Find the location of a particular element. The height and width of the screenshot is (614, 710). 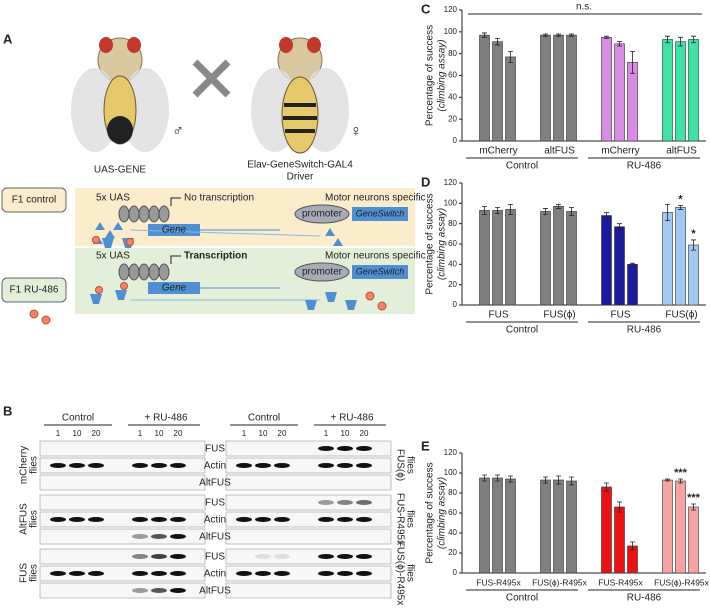

significance: *** is located at coordinates (681, 473).